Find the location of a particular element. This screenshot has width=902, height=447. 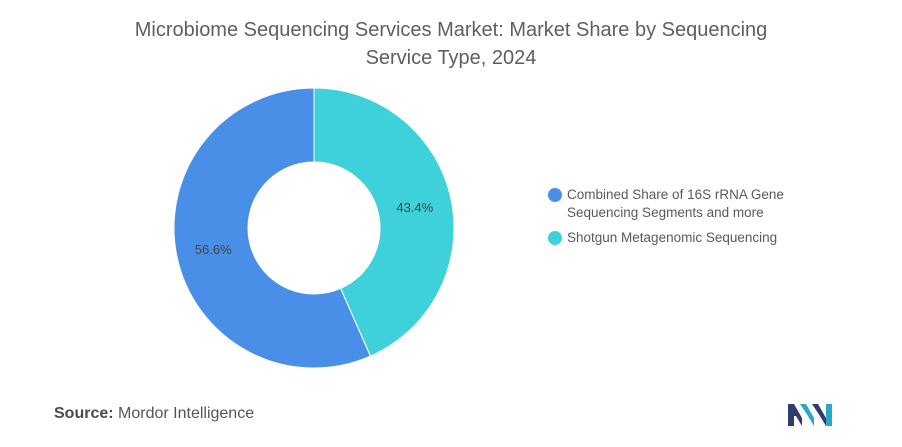

legend-swatch-16s-rrna is located at coordinates (555, 195).